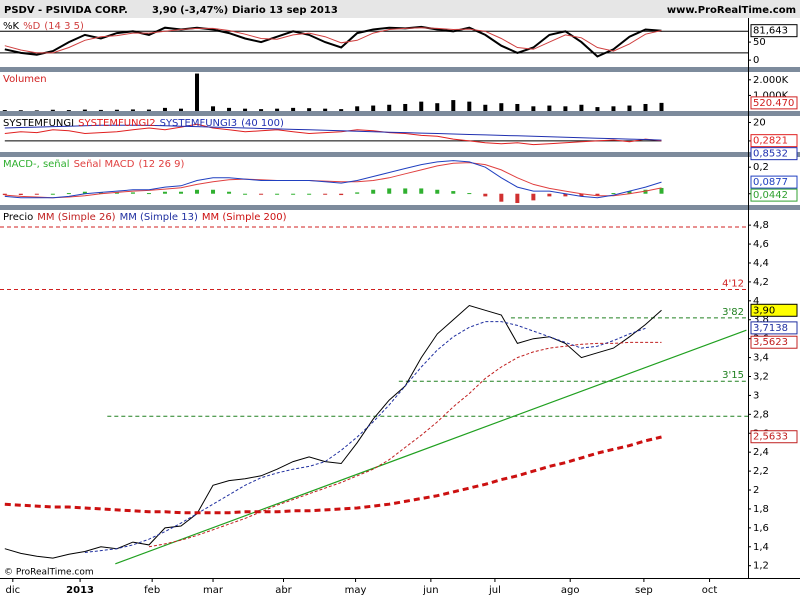 The image size is (800, 600). Describe the element at coordinates (761, 358) in the screenshot. I see `y-tick-label: 3,4` at that location.